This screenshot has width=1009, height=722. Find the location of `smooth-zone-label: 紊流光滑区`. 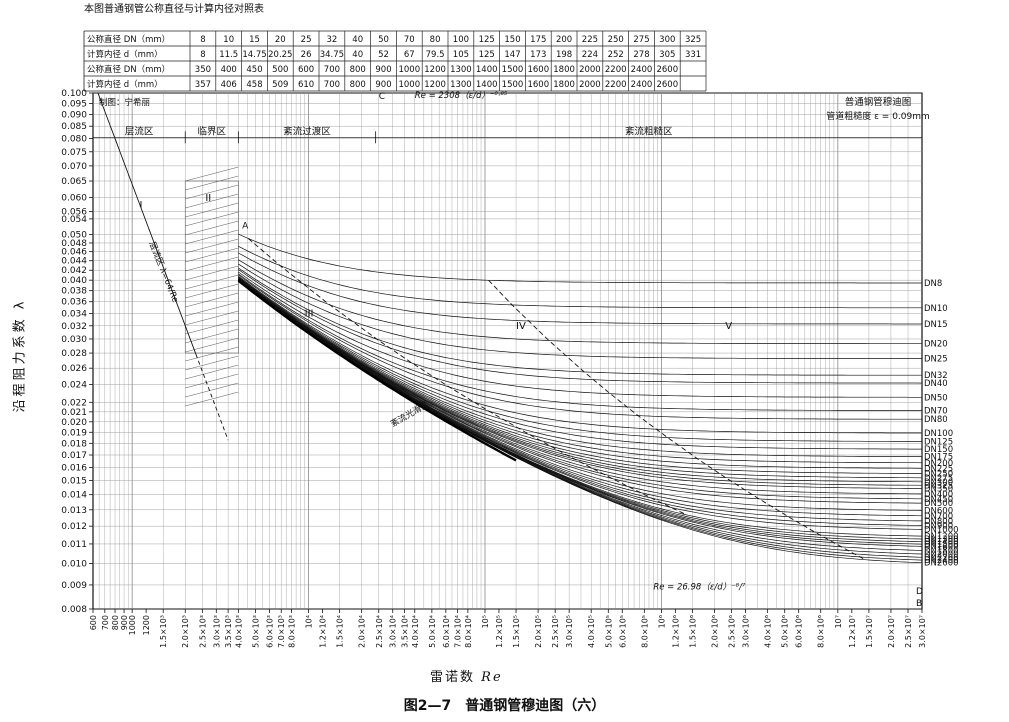

smooth-zone-label: 紊流光滑区 is located at coordinates (410, 414).